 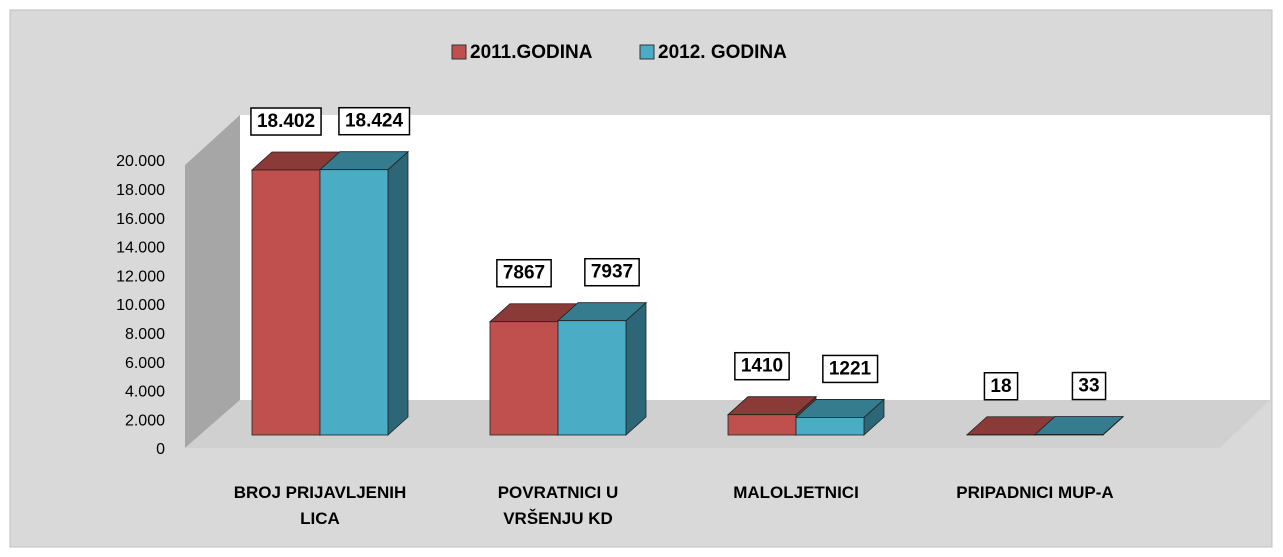 I want to click on data-label: 18.424, so click(x=374, y=121).